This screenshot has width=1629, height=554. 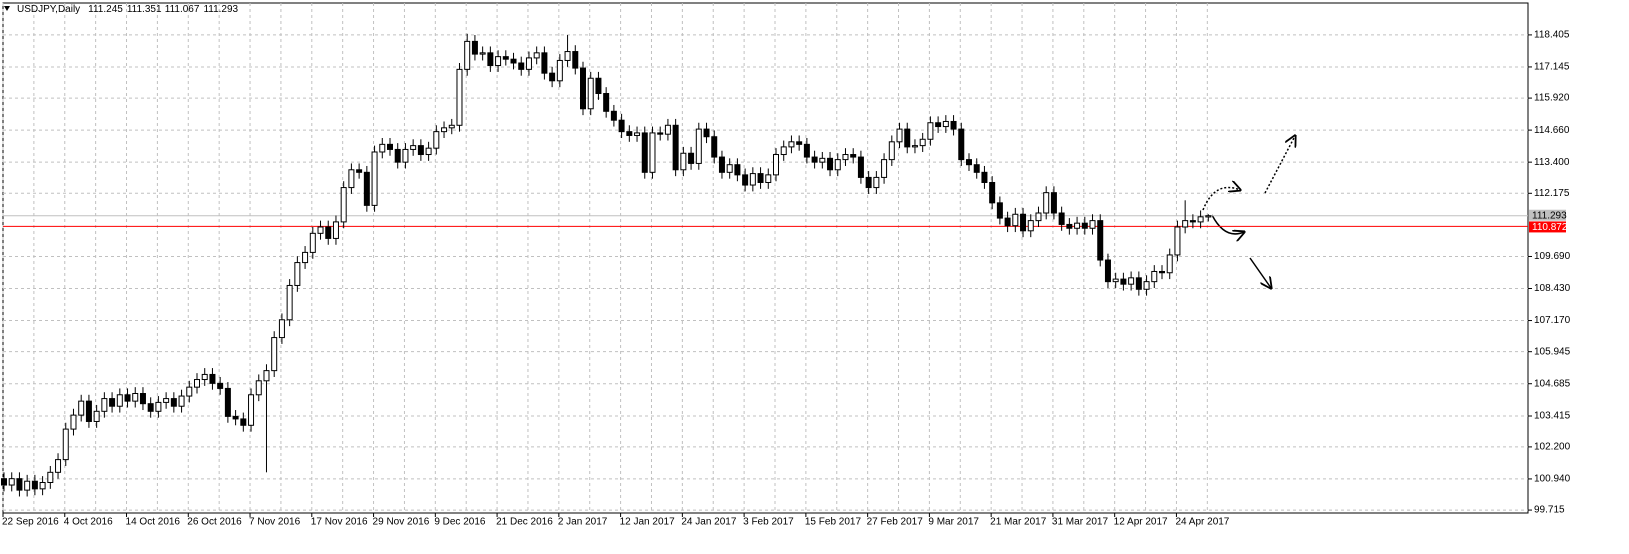 What do you see at coordinates (1552, 383) in the screenshot?
I see `y-tick-label: 104.685` at bounding box center [1552, 383].